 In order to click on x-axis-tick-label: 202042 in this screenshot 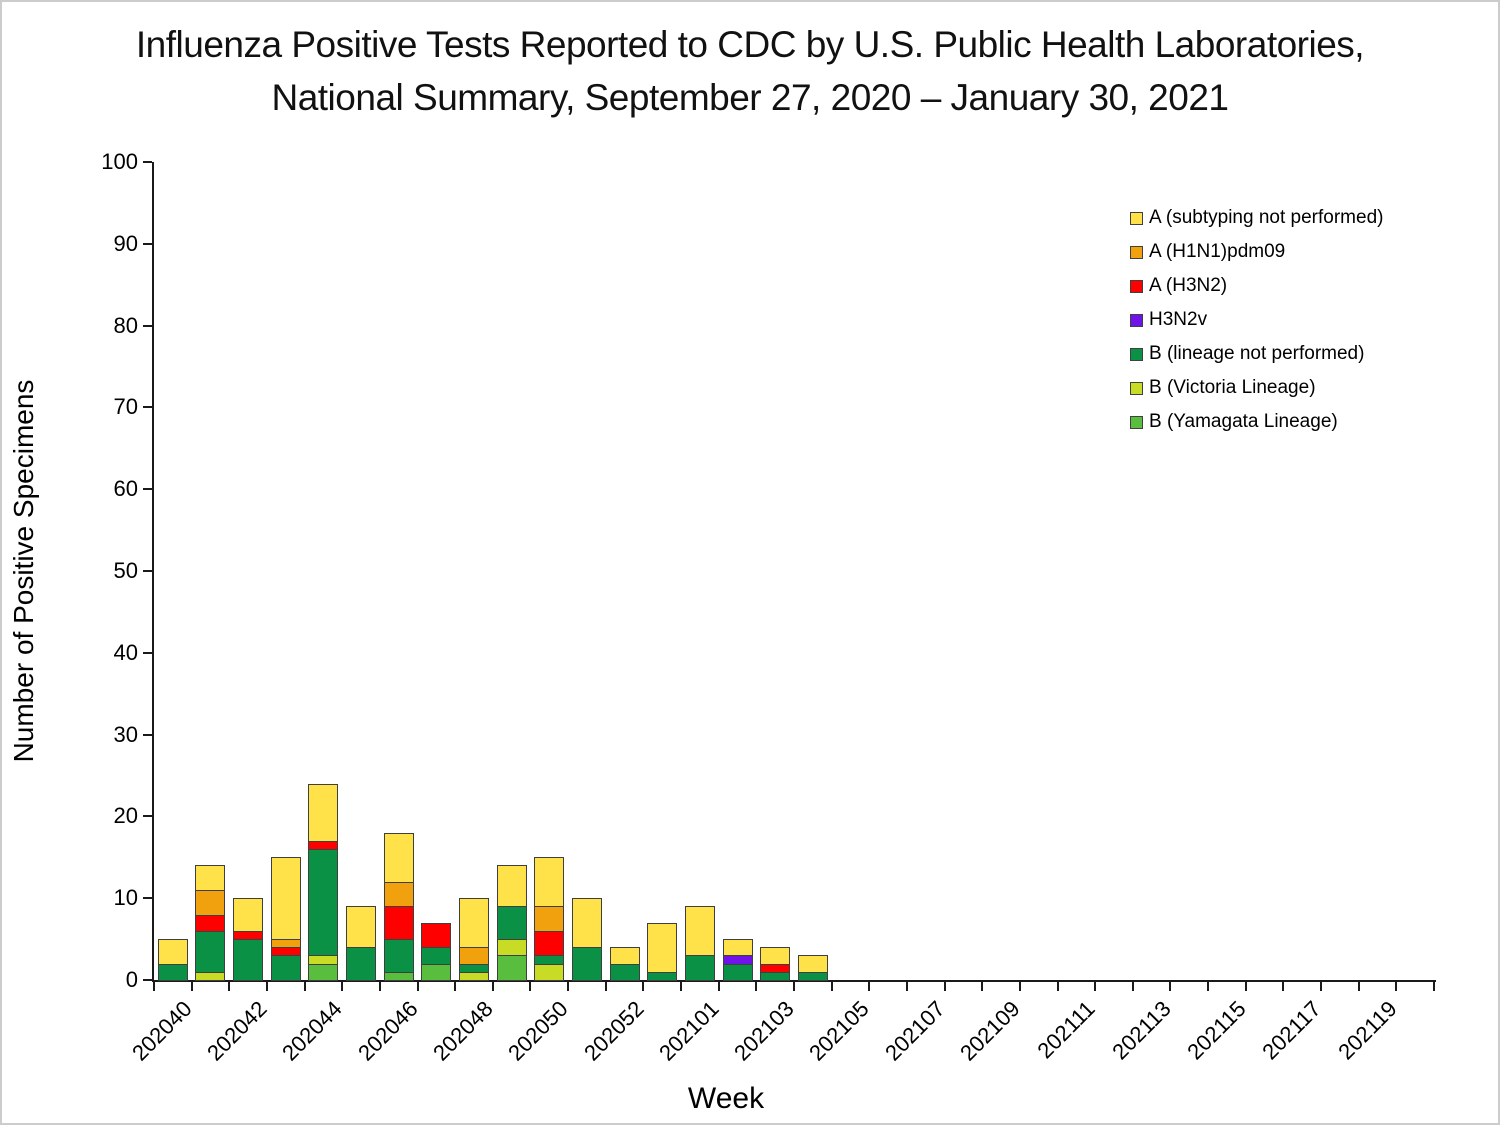, I will do `click(237, 1031)`.